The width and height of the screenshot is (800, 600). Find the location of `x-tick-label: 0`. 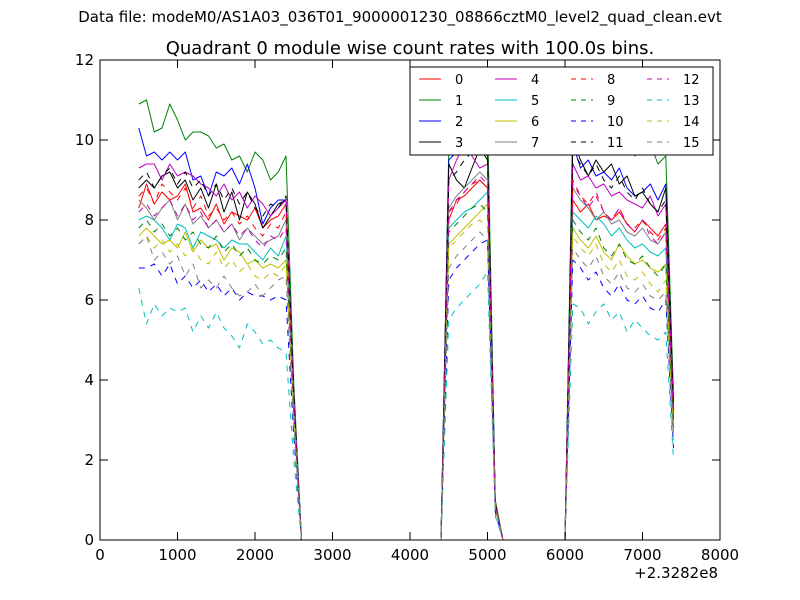

x-tick-label: 0 is located at coordinates (100, 555).